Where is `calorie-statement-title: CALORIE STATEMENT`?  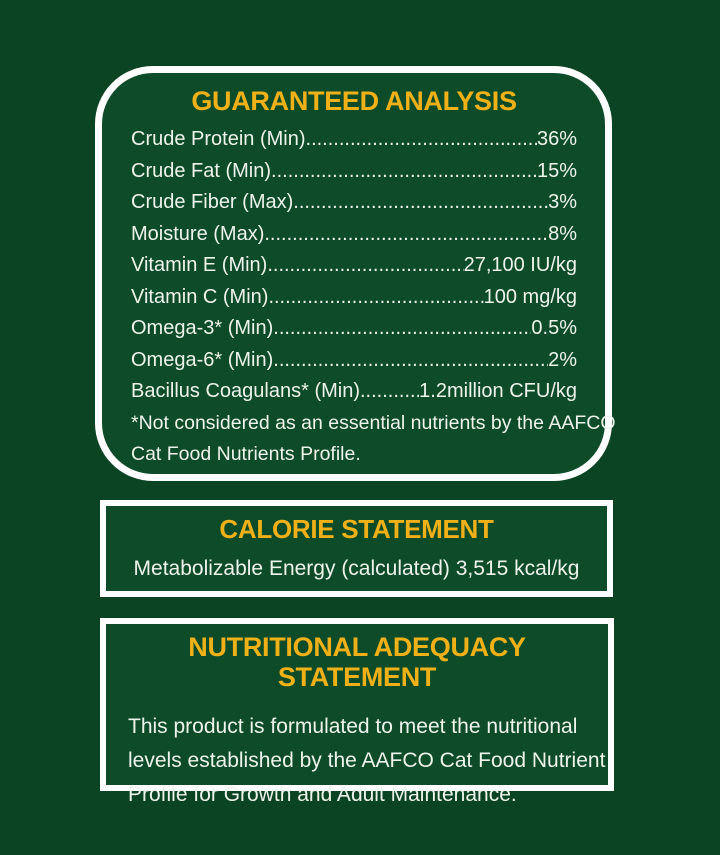 calorie-statement-title: CALORIE STATEMENT is located at coordinates (356, 529).